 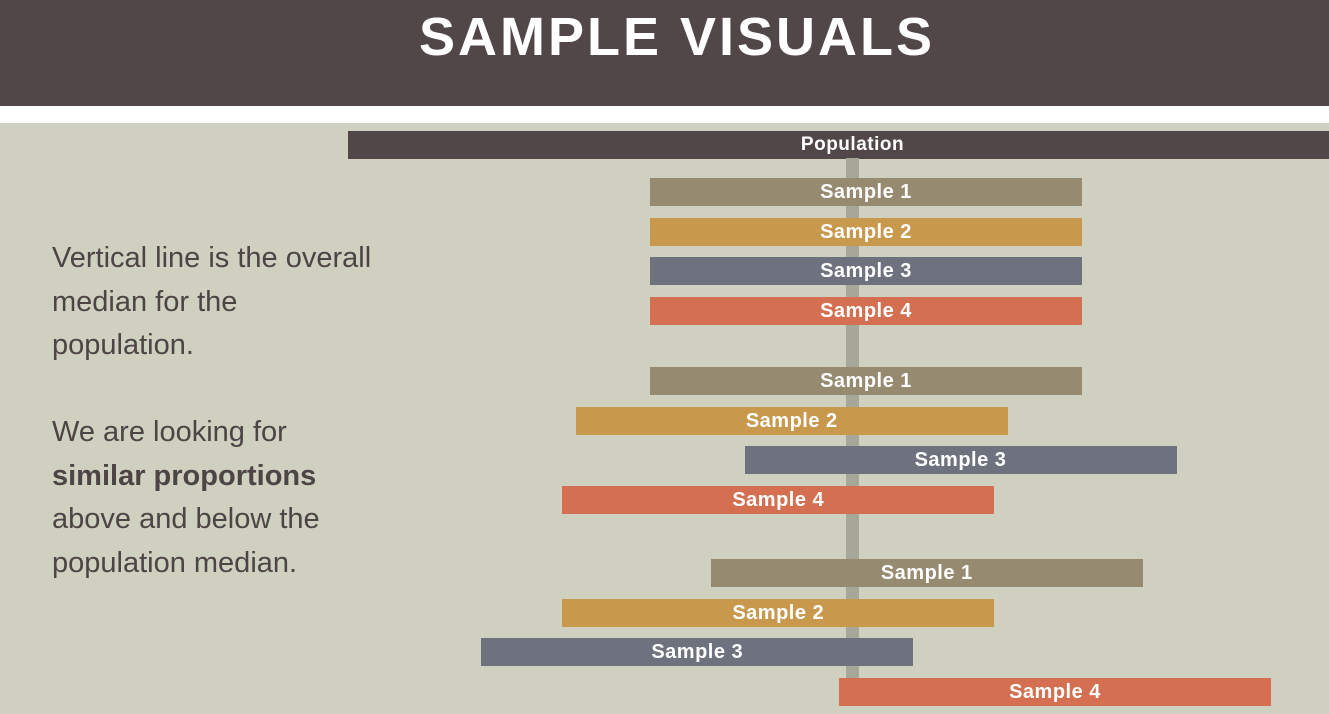 I want to click on header-banner: SAMPLE VISUALS, so click(x=664, y=53).